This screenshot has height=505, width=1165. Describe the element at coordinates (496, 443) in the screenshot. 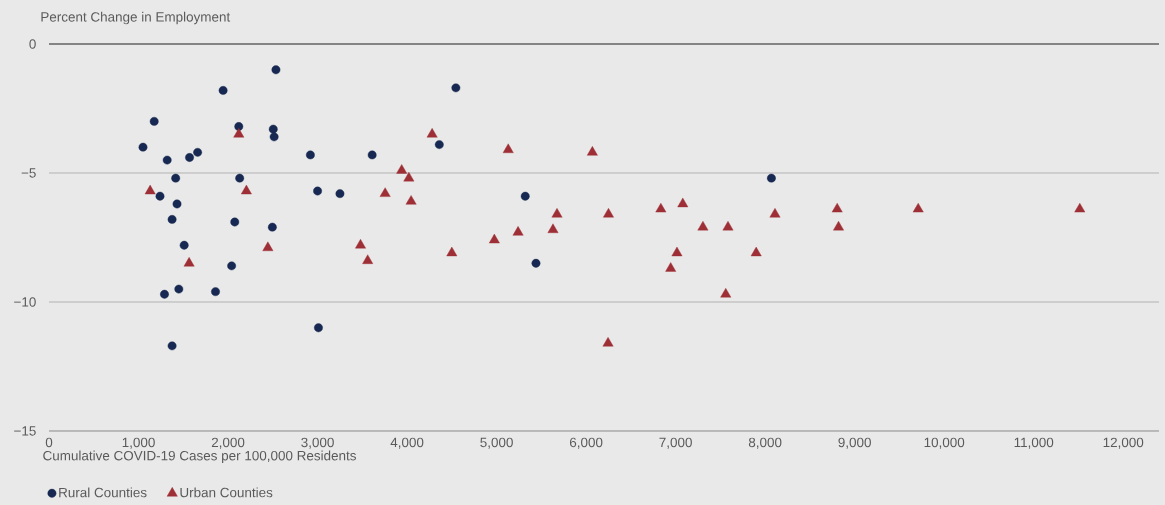

I see `x-tick-label: 5,000` at that location.